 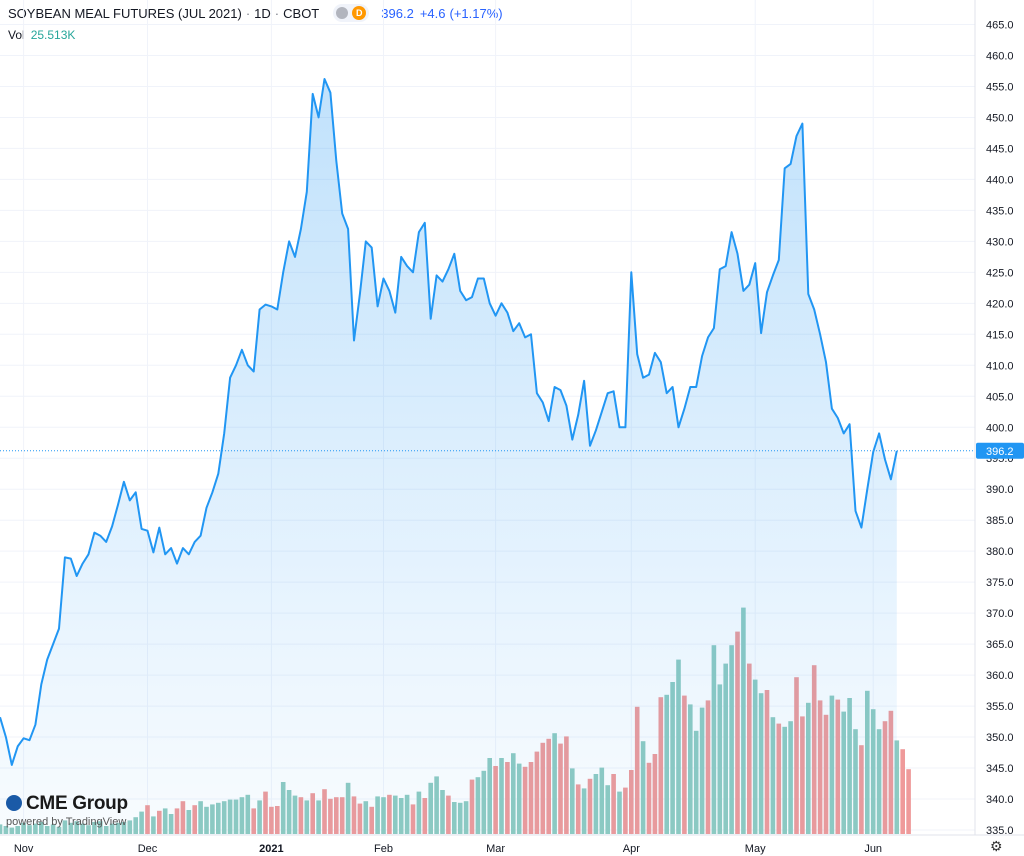 What do you see at coordinates (397, 13) in the screenshot?
I see `last-price: 396.2` at bounding box center [397, 13].